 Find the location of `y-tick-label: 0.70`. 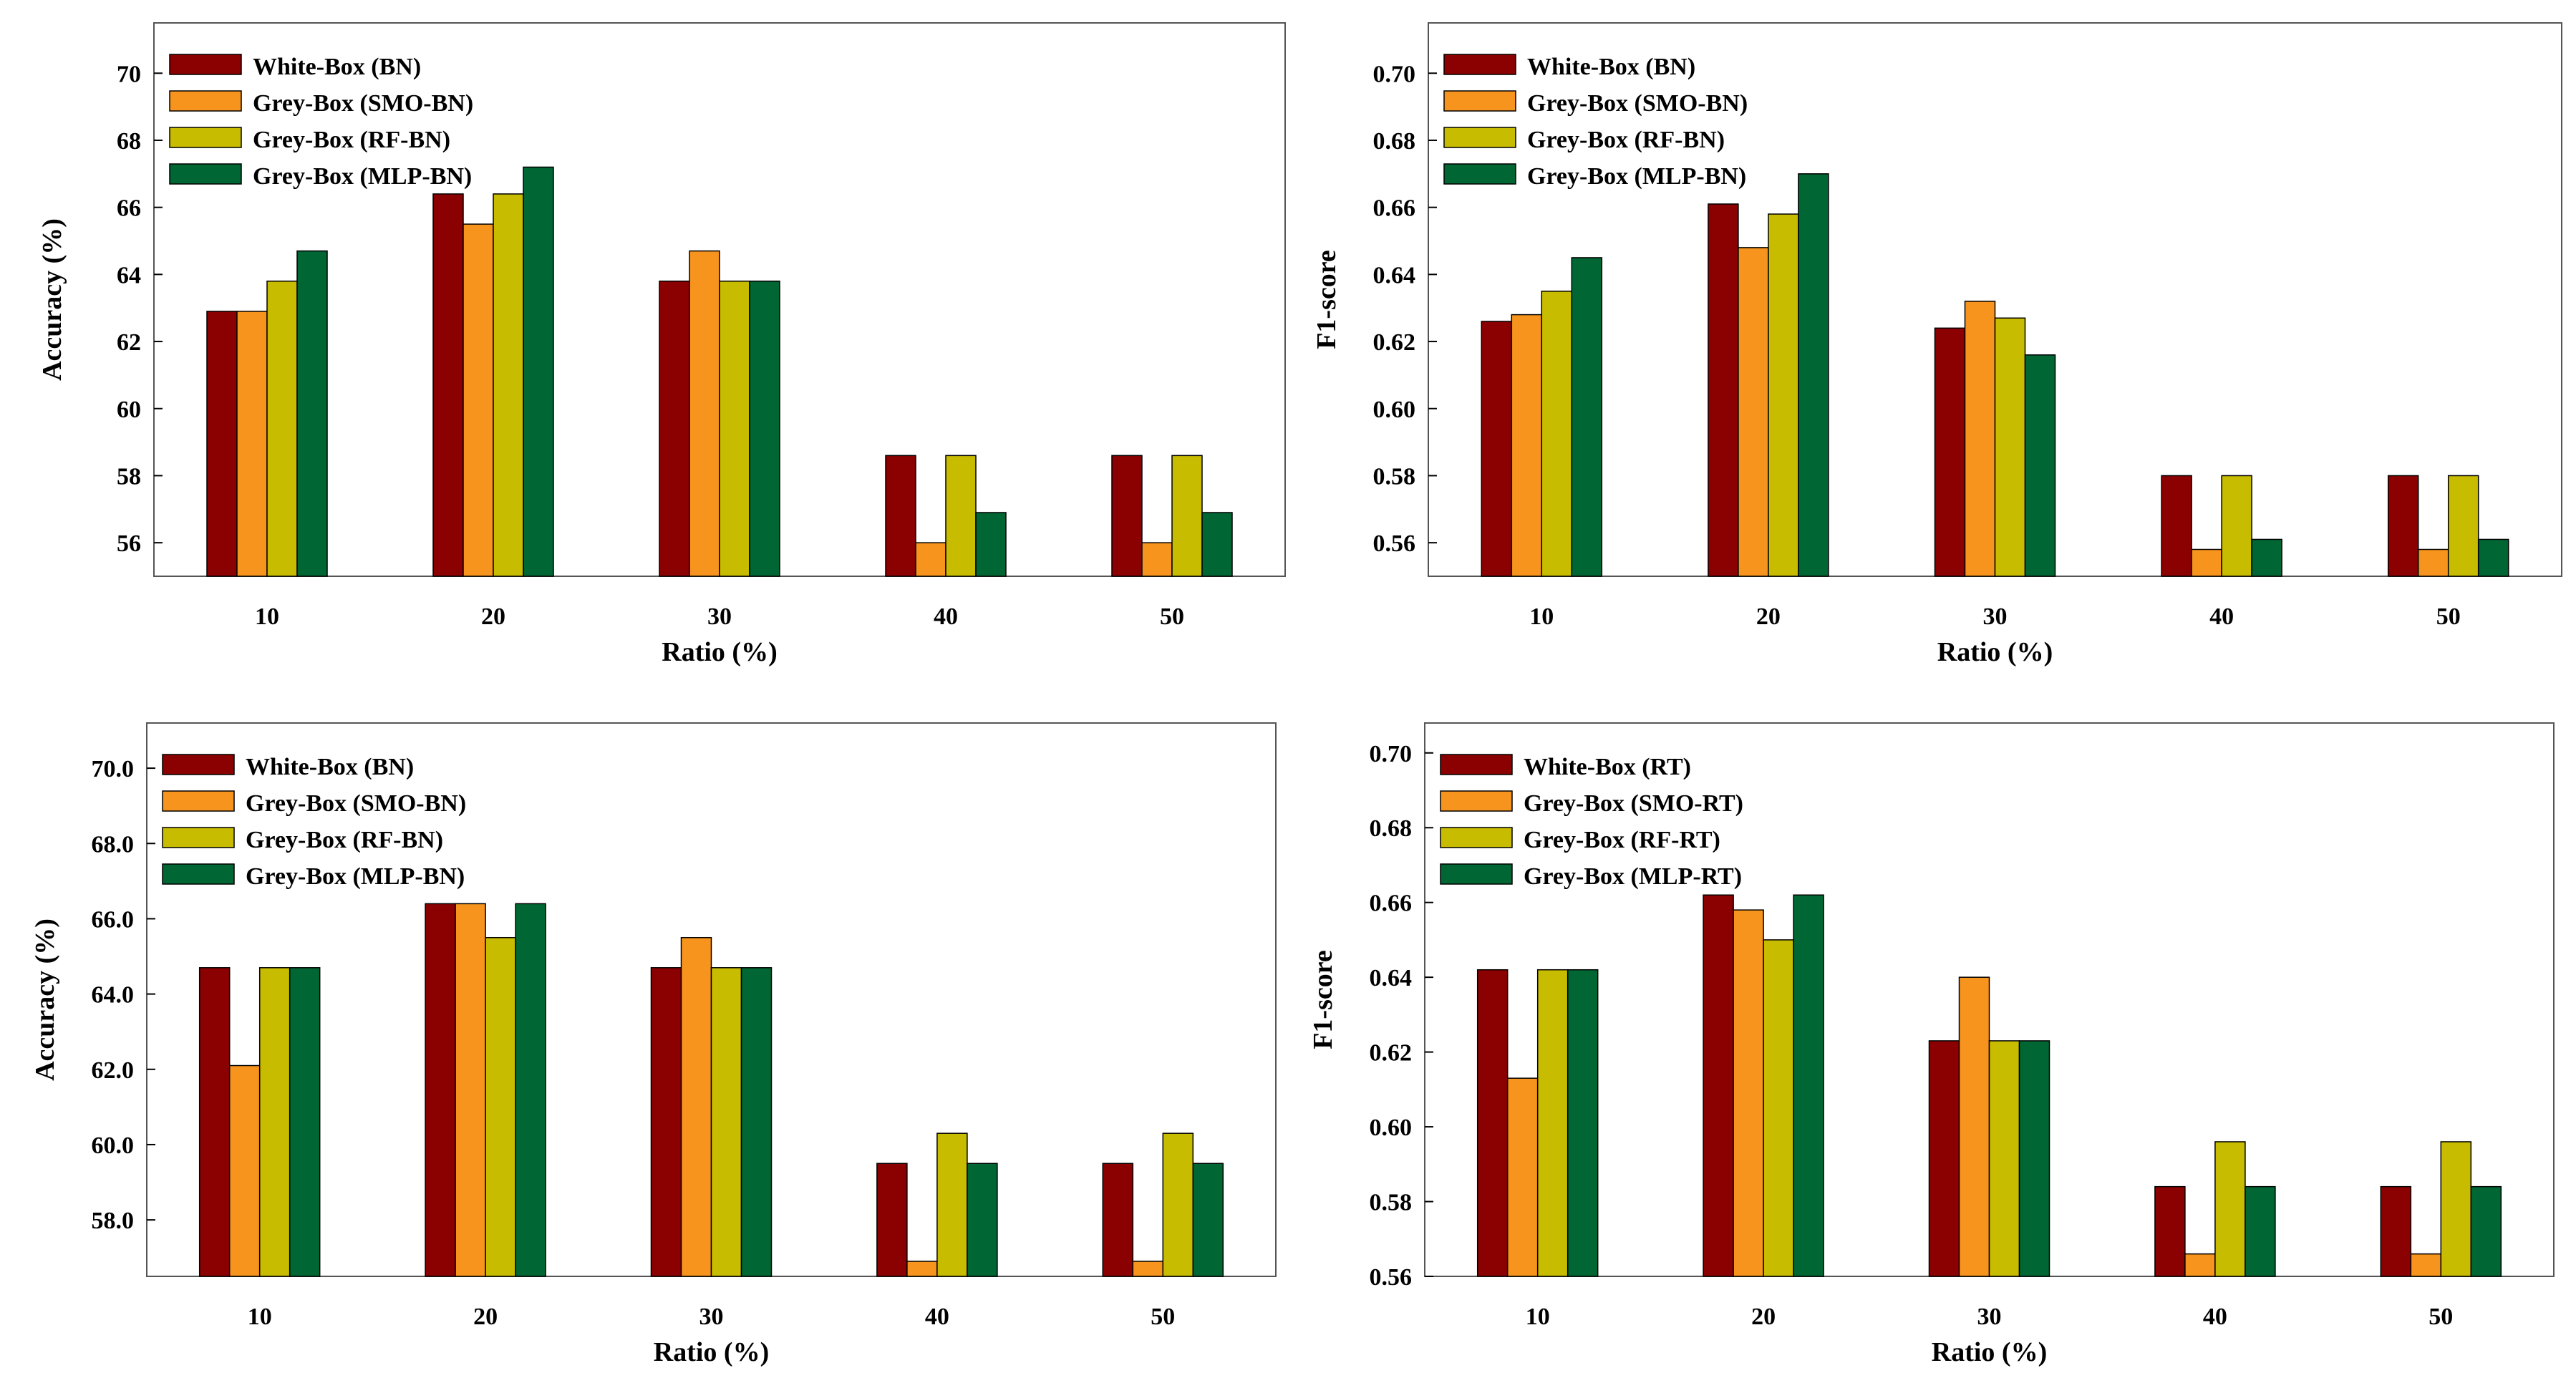

y-tick-label: 0.70 is located at coordinates (1392, 754).